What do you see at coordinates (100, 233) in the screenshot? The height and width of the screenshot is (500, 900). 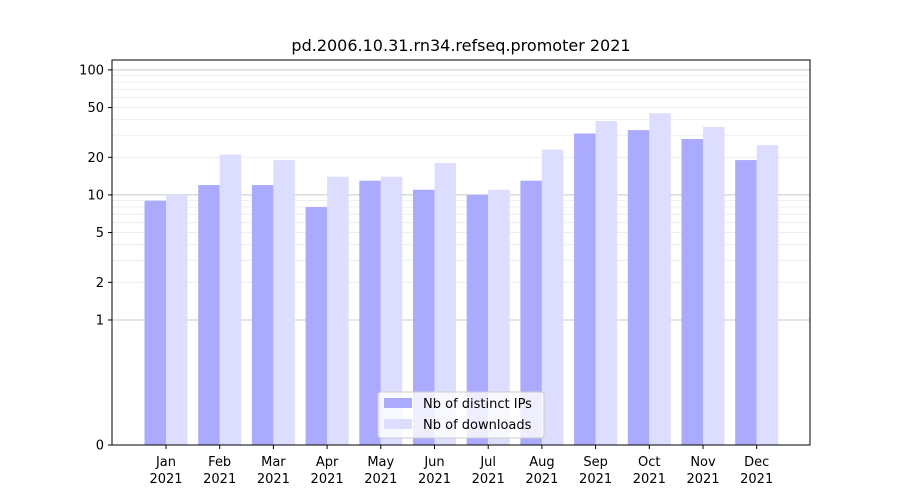 I see `y-tick-label: 5` at bounding box center [100, 233].